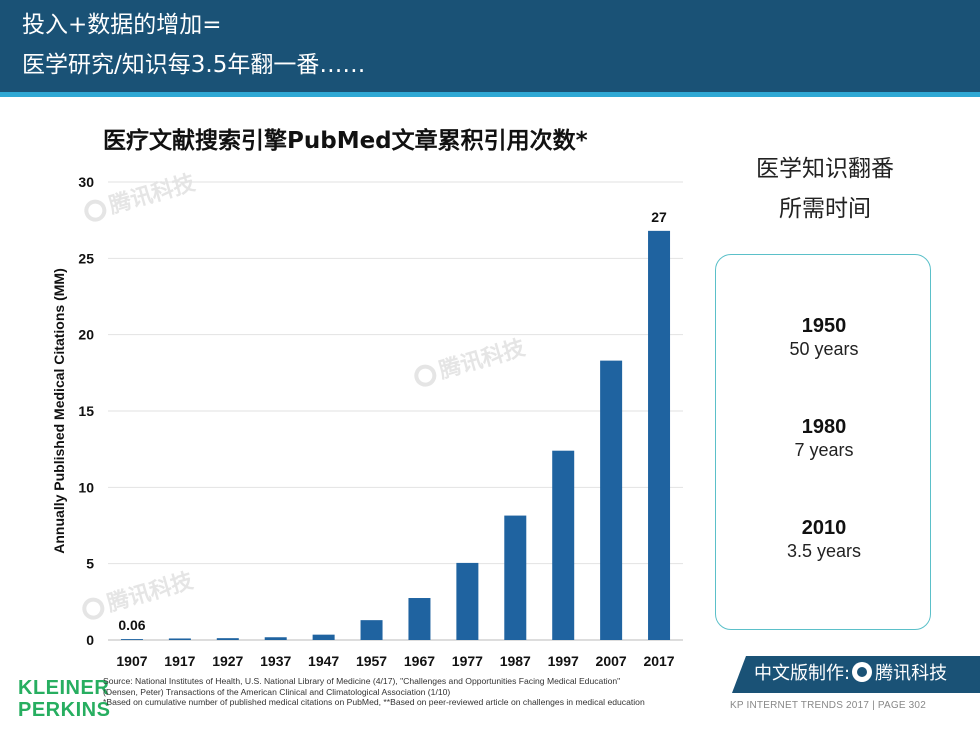  Describe the element at coordinates (64, 710) in the screenshot. I see `kleiner-perkins-logo-line2: PERKINS` at that location.